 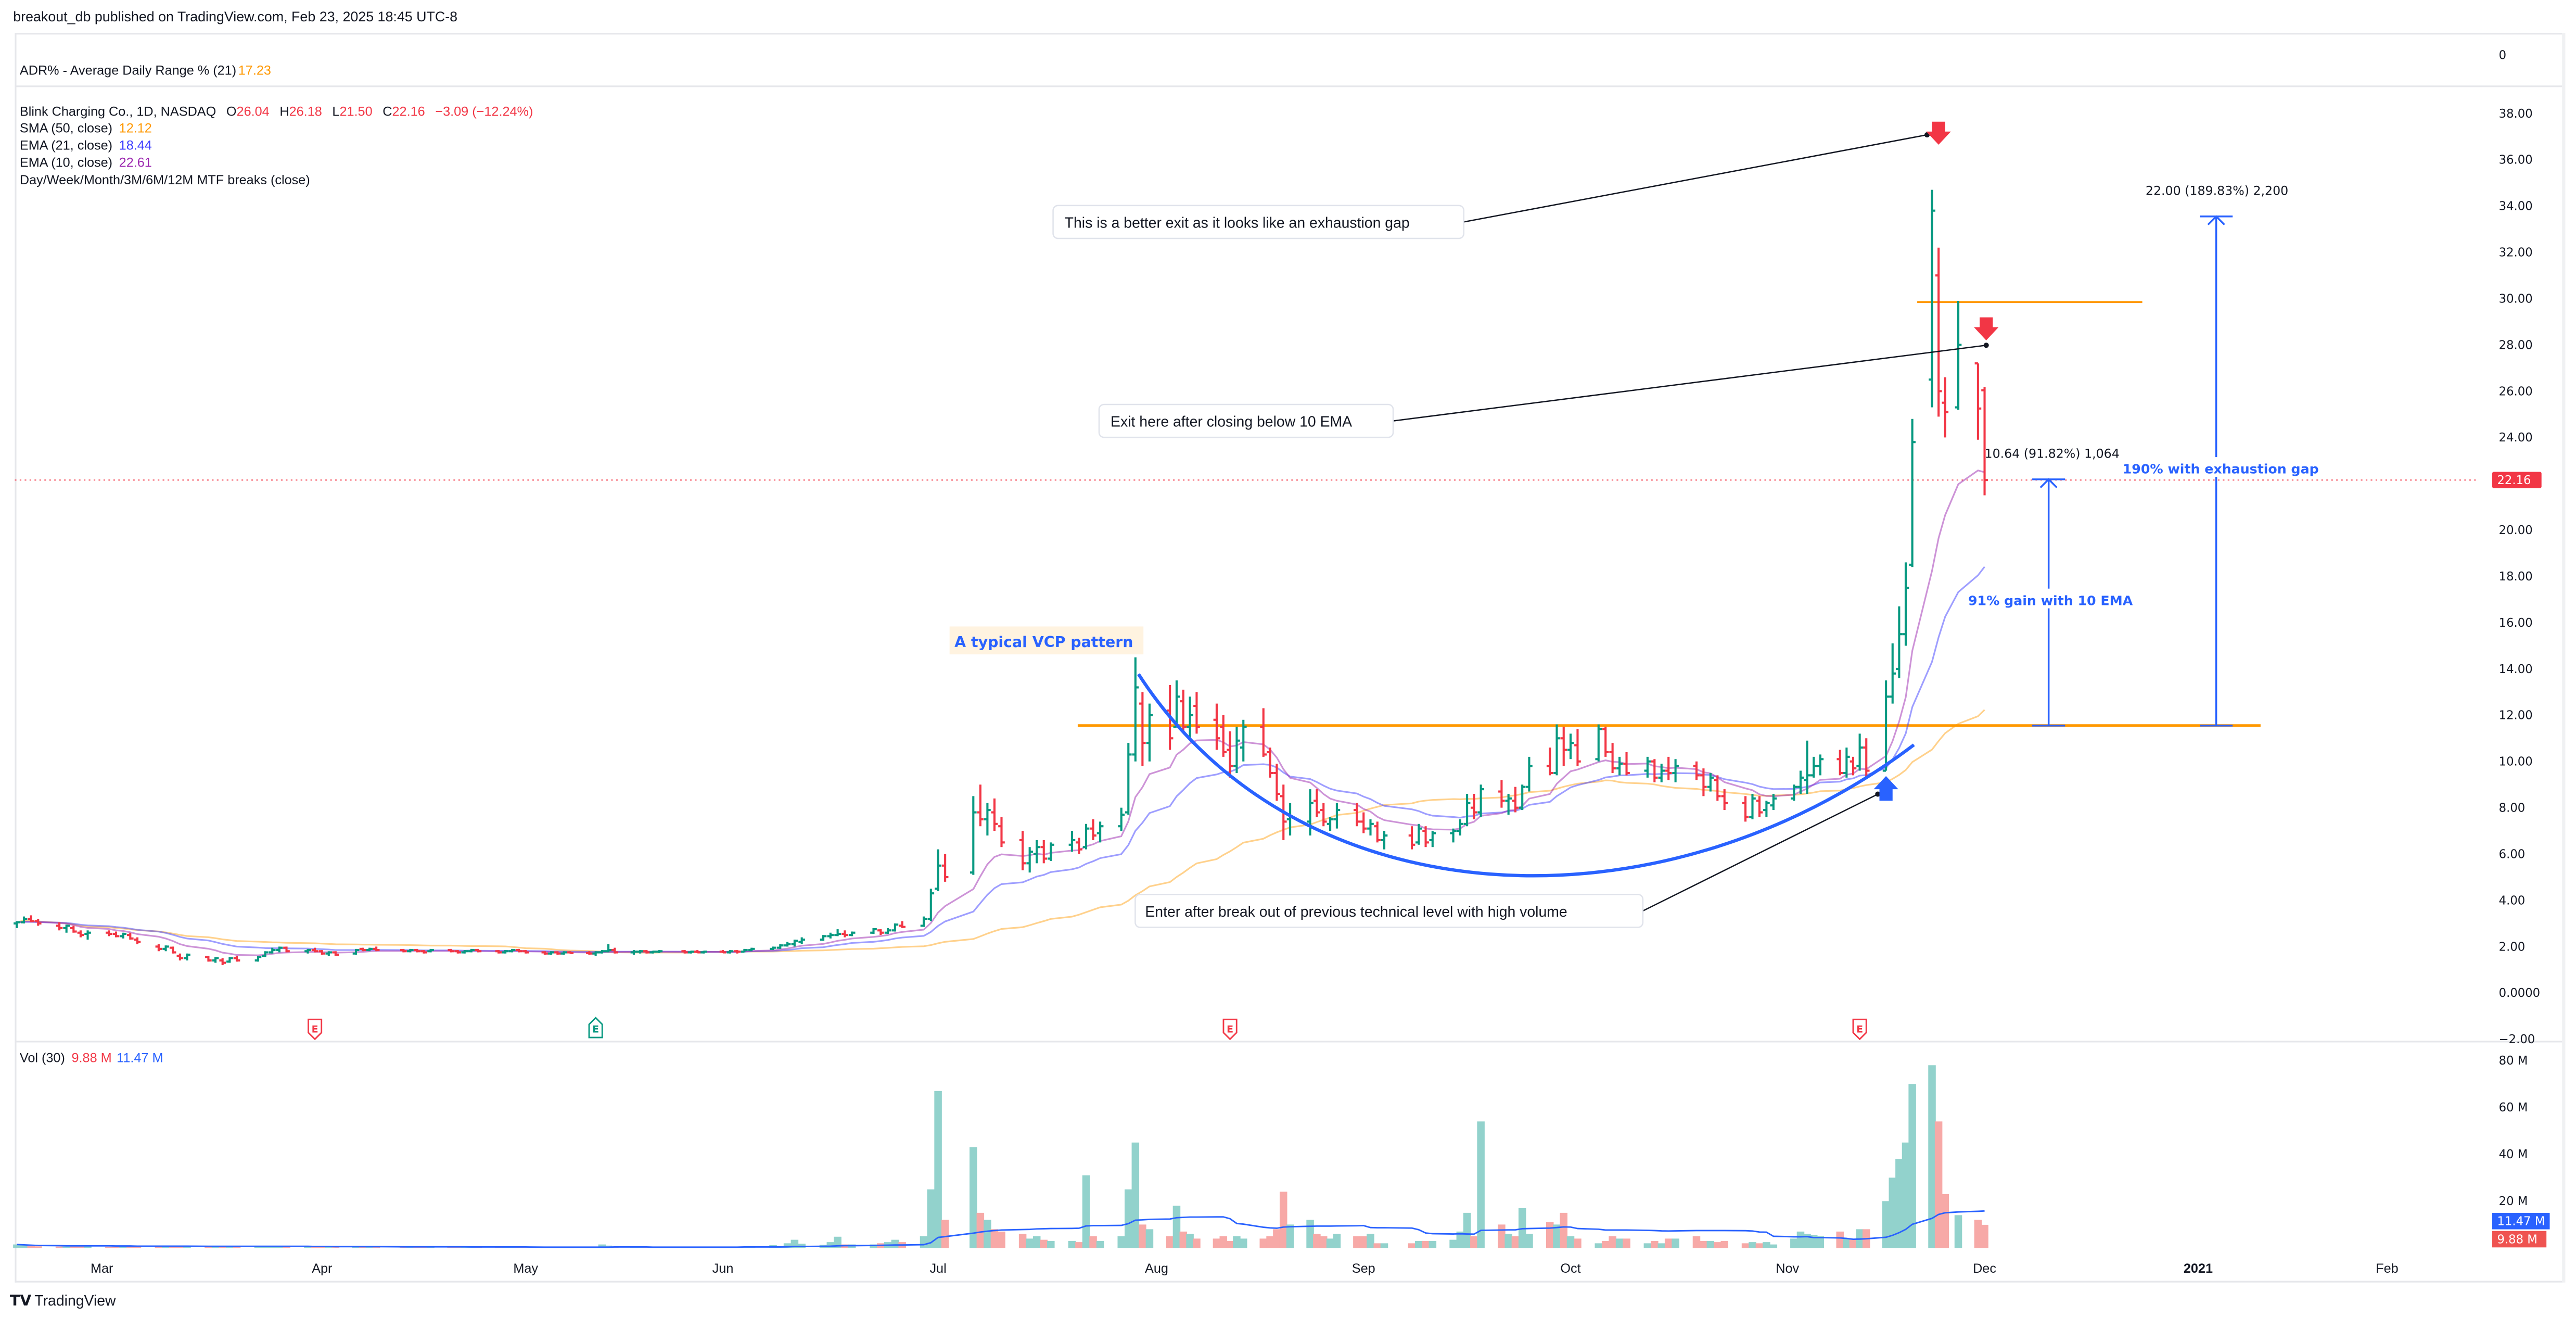 I want to click on price-tick-label: 28.00, so click(x=2516, y=345).